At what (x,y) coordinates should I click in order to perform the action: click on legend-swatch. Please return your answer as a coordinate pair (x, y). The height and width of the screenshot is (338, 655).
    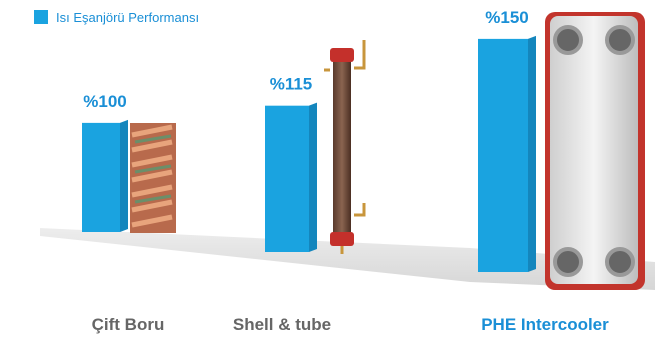
    Looking at the image, I should click on (41, 17).